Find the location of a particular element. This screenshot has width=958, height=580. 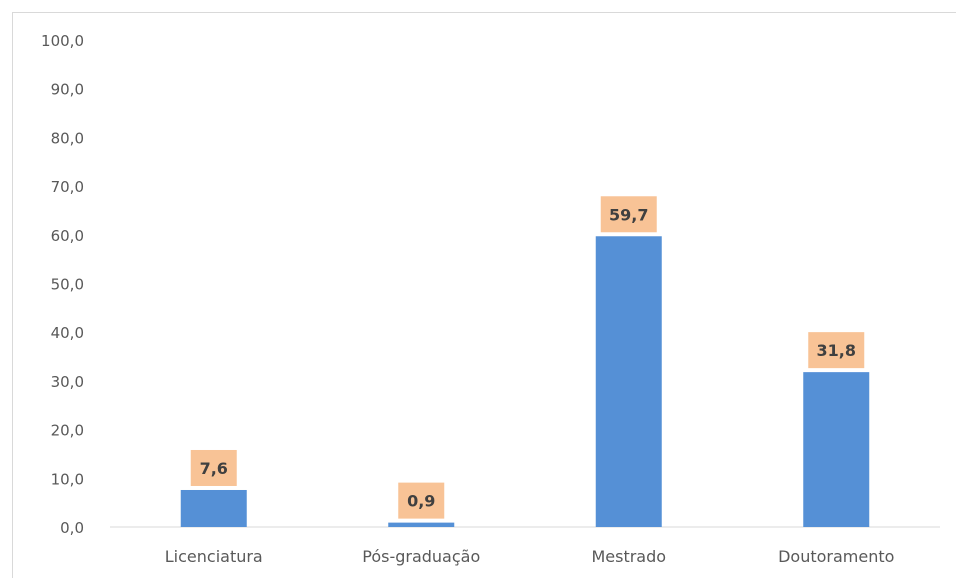

y-tick-label: 20,0 is located at coordinates (67, 431).